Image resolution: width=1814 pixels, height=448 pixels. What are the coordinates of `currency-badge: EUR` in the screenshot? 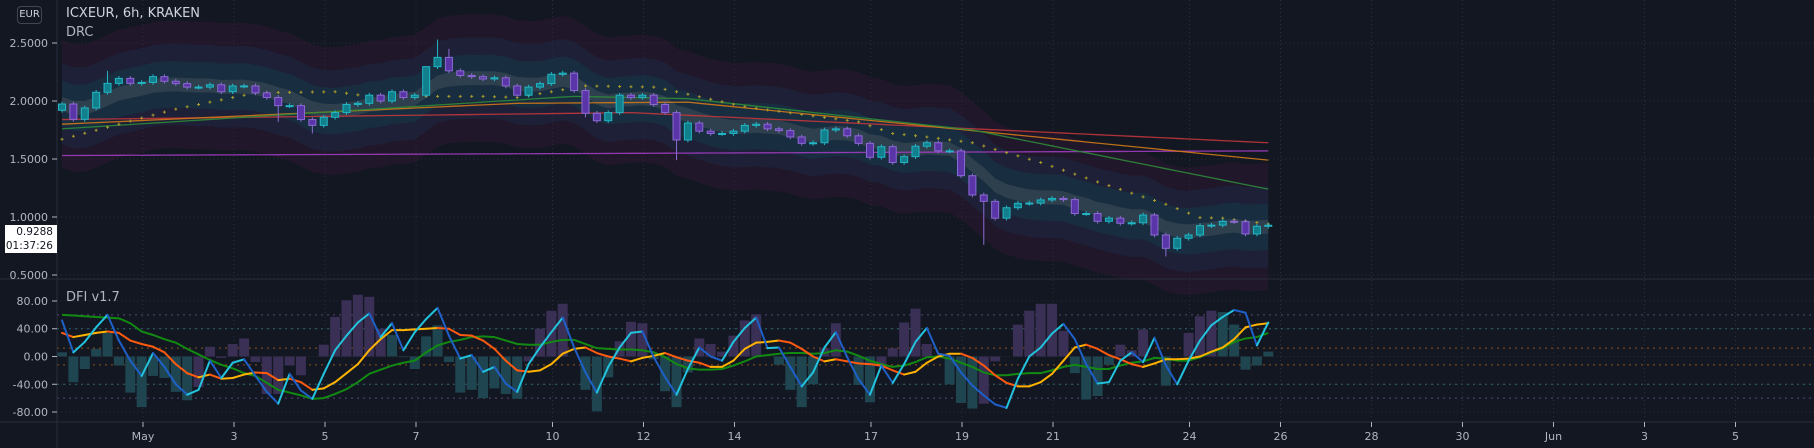 It's located at (29, 15).